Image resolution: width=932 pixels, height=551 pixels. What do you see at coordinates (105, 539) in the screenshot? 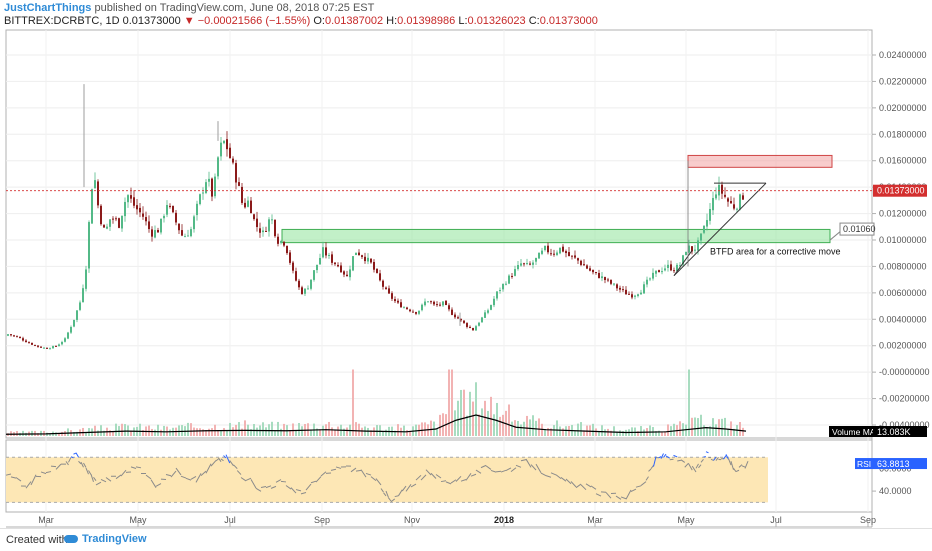
I see `tradingview-logo: TradingView` at bounding box center [105, 539].